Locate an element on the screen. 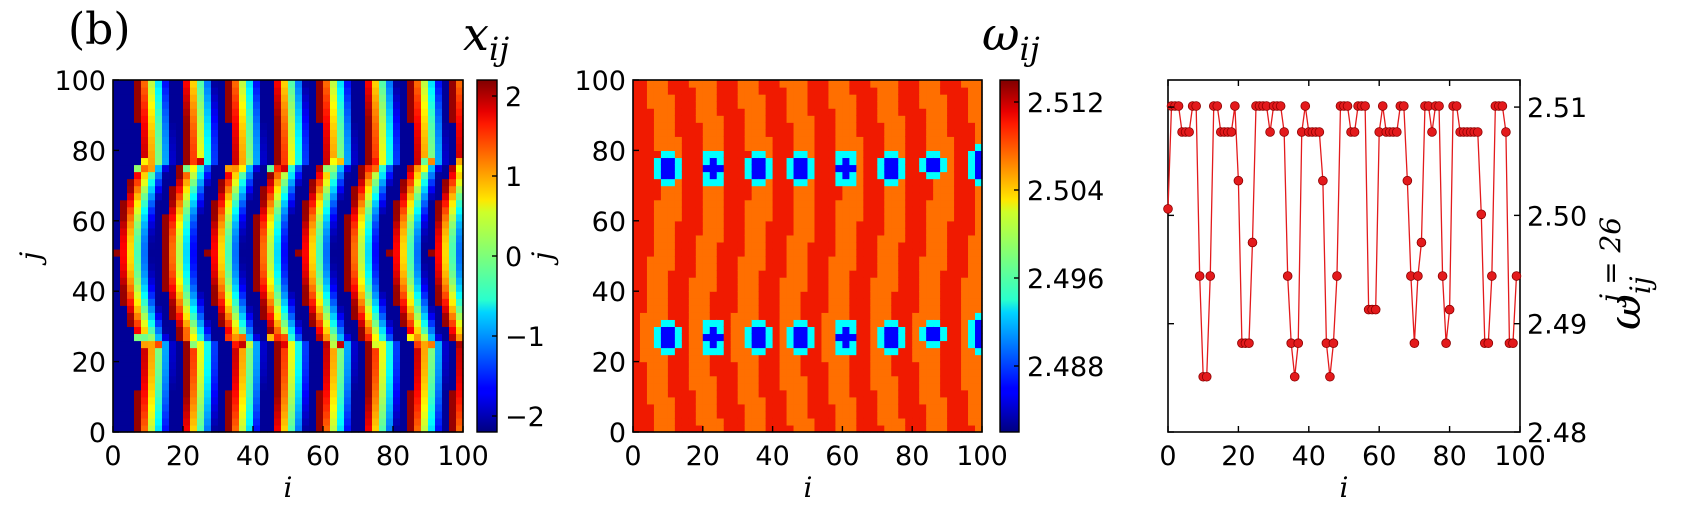  colorbar-x-tick-label: 0 is located at coordinates (513, 257).